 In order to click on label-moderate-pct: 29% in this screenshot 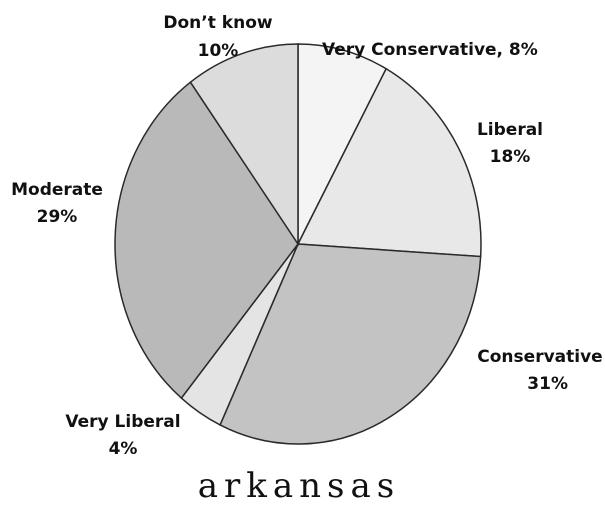, I will do `click(57, 217)`.